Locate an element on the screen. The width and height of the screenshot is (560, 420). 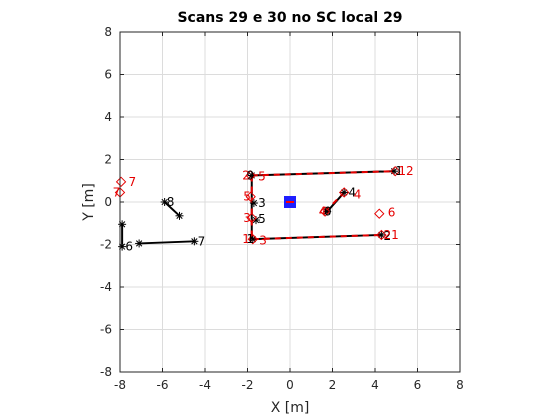
y-tick-label: 0 is located at coordinates (108, 202).